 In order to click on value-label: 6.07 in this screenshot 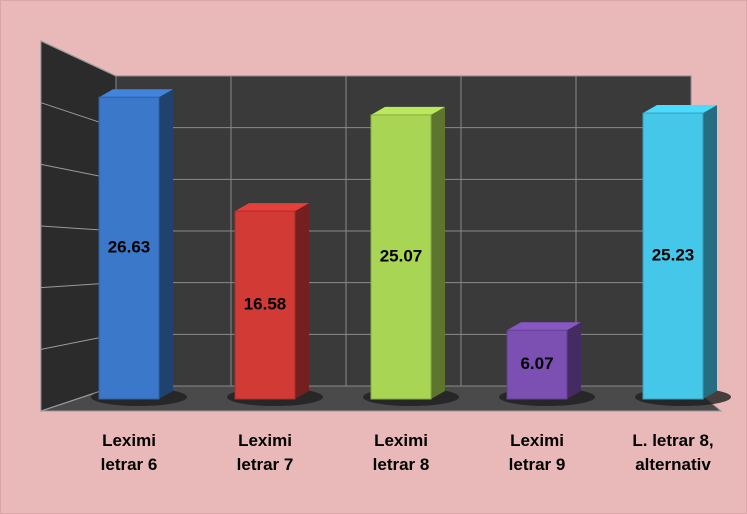, I will do `click(536, 363)`.